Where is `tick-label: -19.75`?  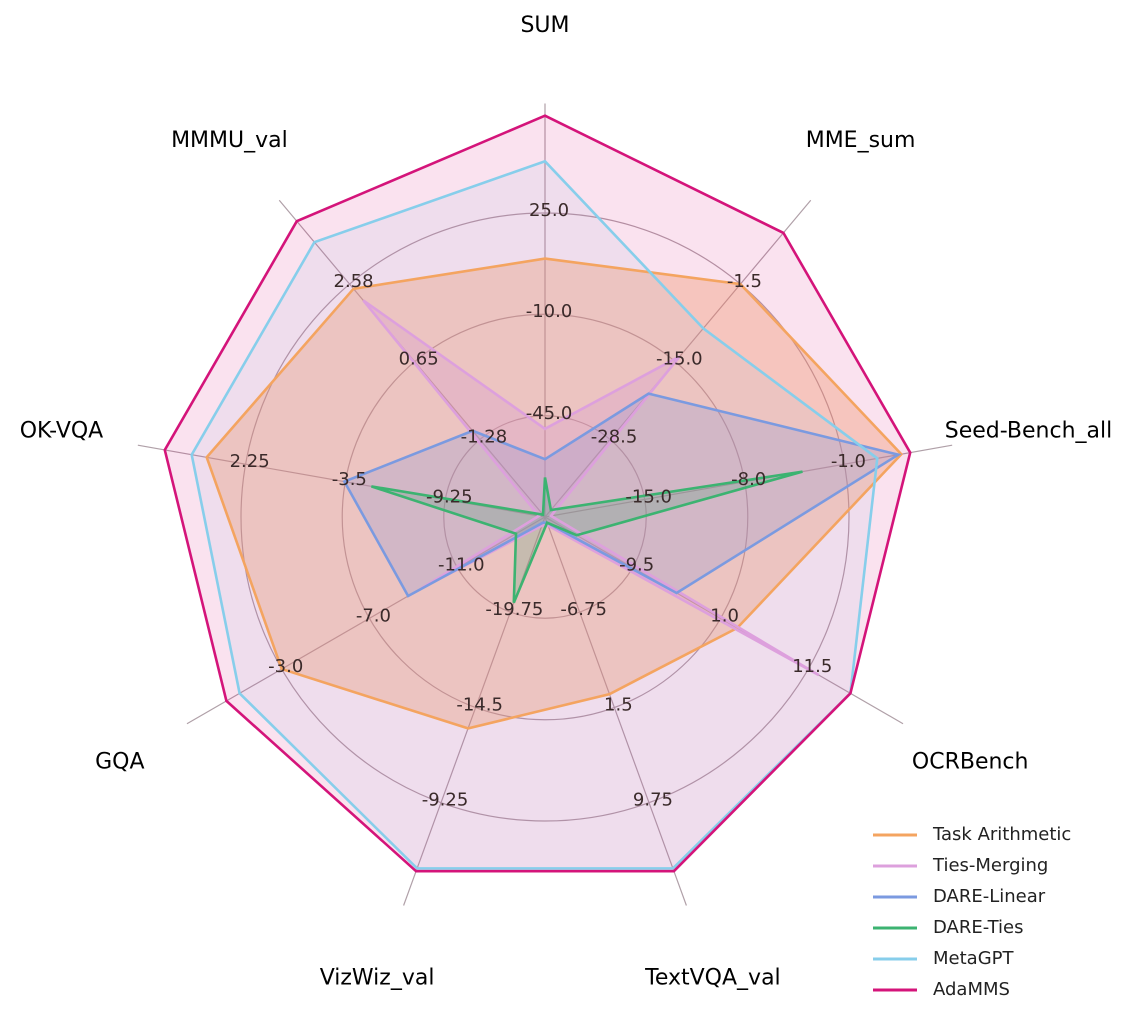
tick-label: -19.75 is located at coordinates (514, 609).